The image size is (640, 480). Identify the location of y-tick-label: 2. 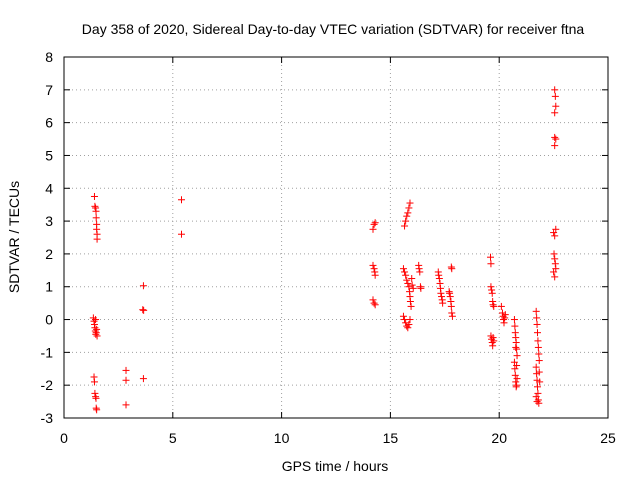
(49, 254).